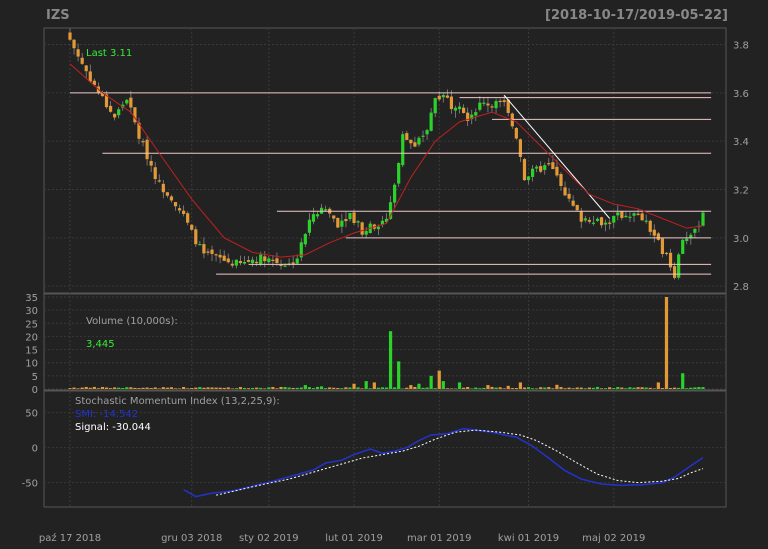  What do you see at coordinates (741, 191) in the screenshot?
I see `price-tick-label: 3.2` at bounding box center [741, 191].